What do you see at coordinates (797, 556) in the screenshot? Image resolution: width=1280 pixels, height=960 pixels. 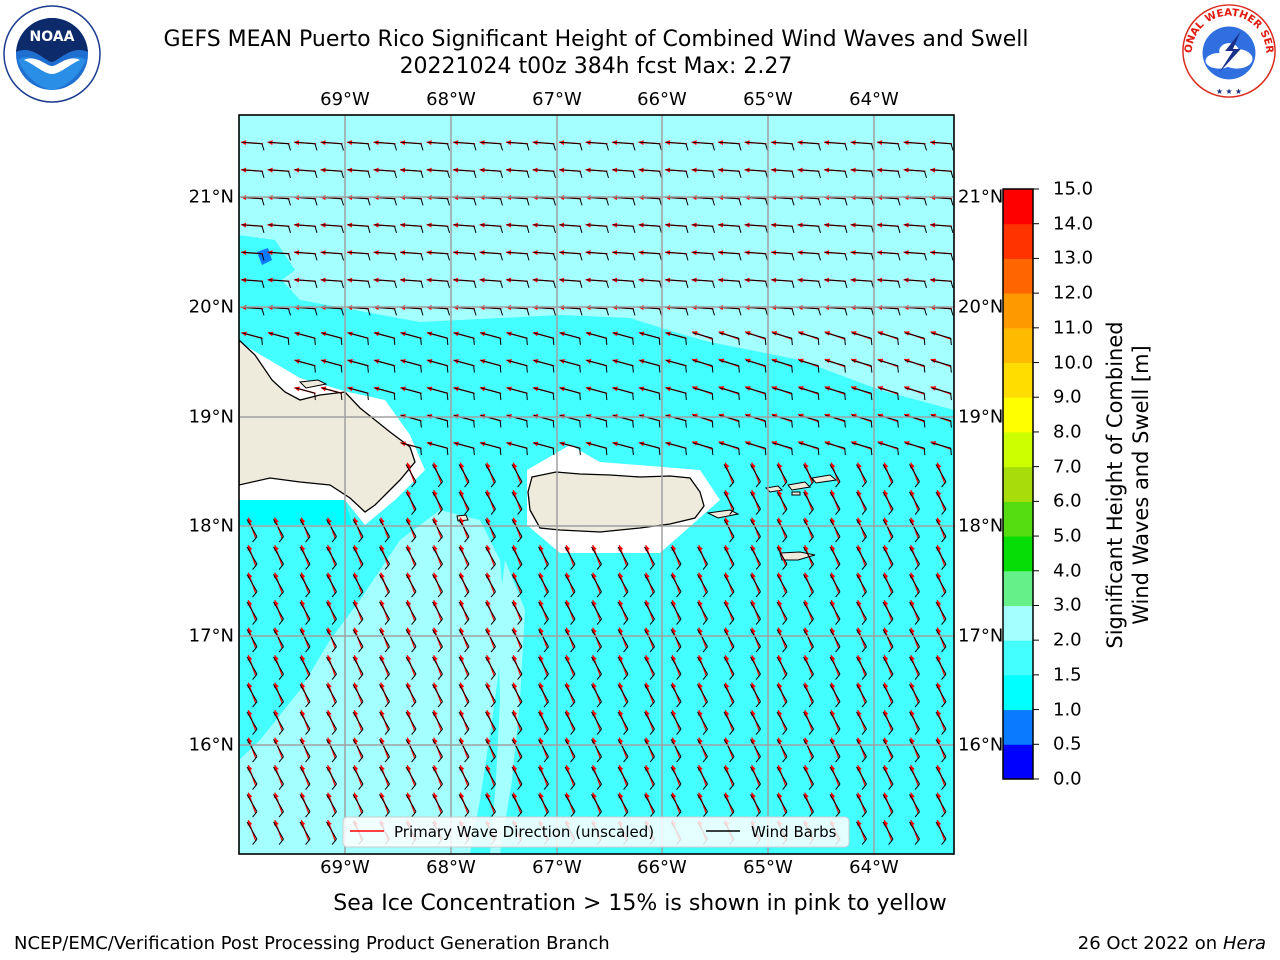 I see `island-saint-croix` at bounding box center [797, 556].